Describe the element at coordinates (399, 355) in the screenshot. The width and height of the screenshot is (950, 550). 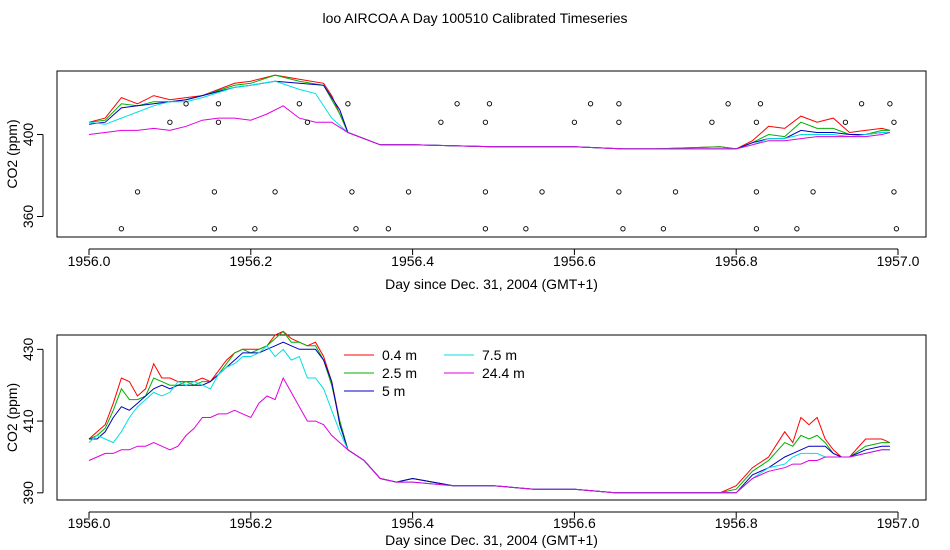
I see `legend-label: 0.4 m` at that location.